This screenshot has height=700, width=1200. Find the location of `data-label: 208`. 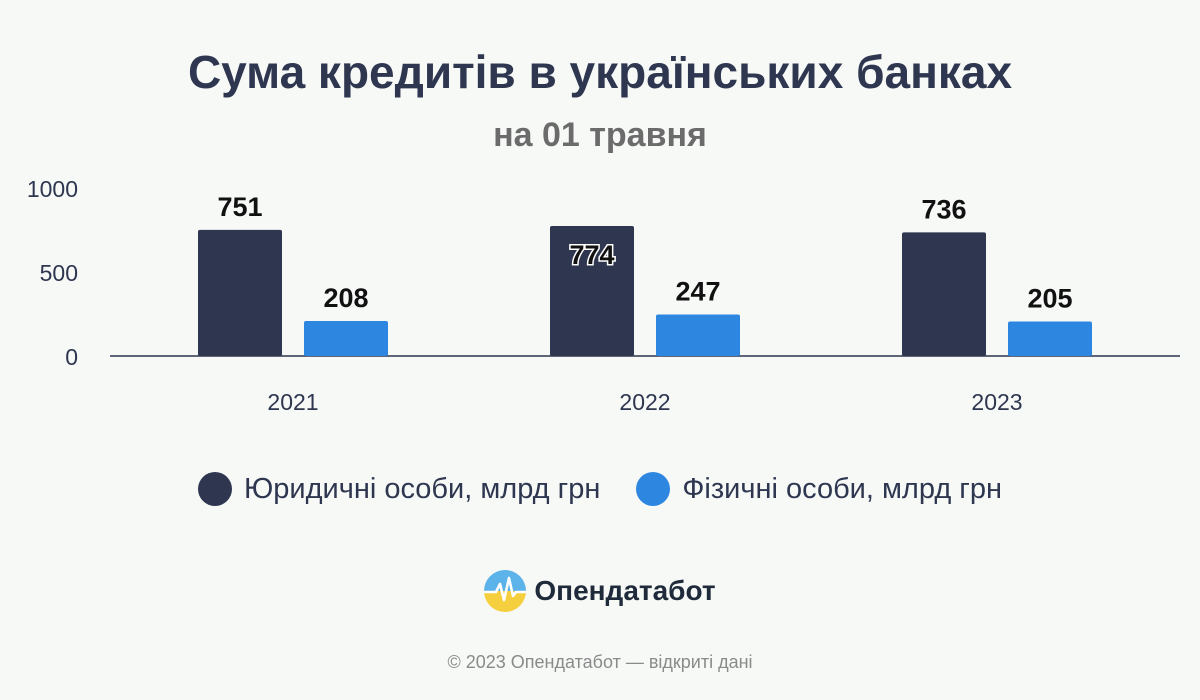

data-label: 208 is located at coordinates (345, 298).